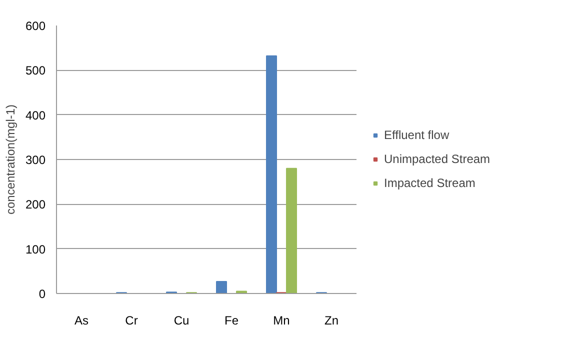  Describe the element at coordinates (331, 321) in the screenshot. I see `x-tick-label: Zn` at that location.